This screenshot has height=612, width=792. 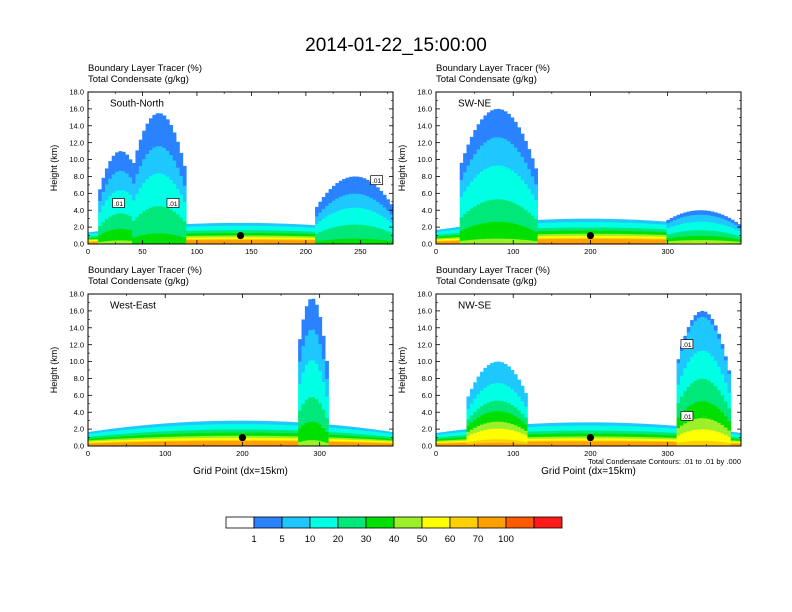 What do you see at coordinates (424, 125) in the screenshot?
I see `y-tick-label: 14.0` at bounding box center [424, 125].